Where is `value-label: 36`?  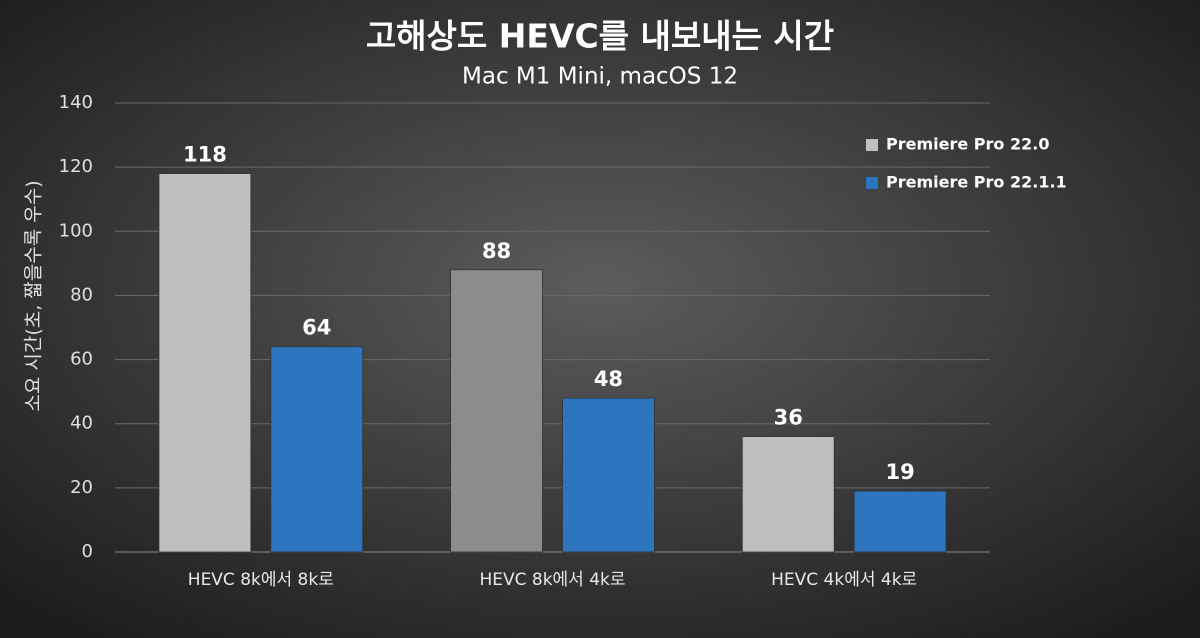
value-label: 36 is located at coordinates (788, 418).